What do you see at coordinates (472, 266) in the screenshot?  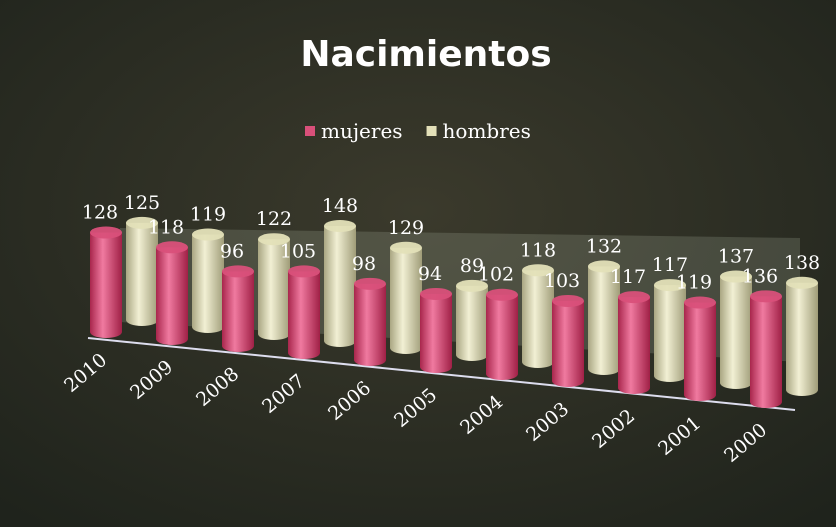 I see `data-label: 89` at bounding box center [472, 266].